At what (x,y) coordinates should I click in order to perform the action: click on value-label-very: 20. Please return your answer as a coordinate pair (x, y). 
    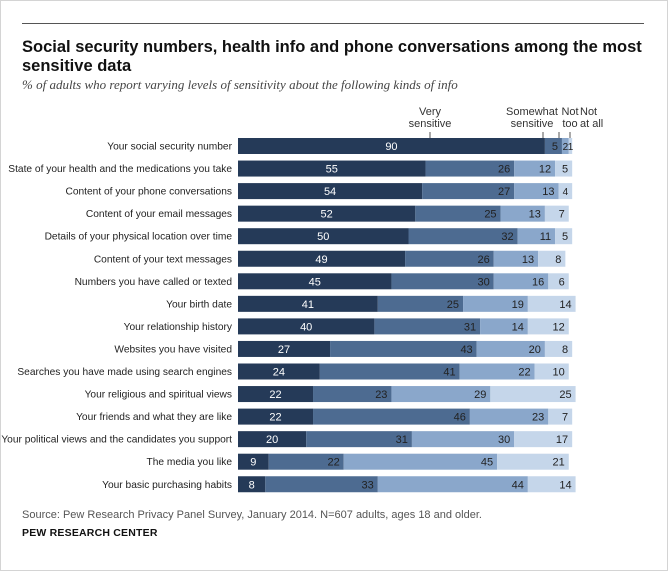
    Looking at the image, I should click on (272, 440).